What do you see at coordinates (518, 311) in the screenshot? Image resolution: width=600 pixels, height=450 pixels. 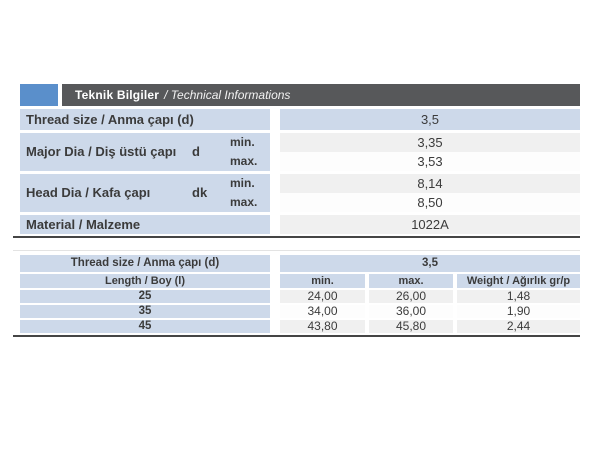 I see `weight-cell: 1,90` at bounding box center [518, 311].